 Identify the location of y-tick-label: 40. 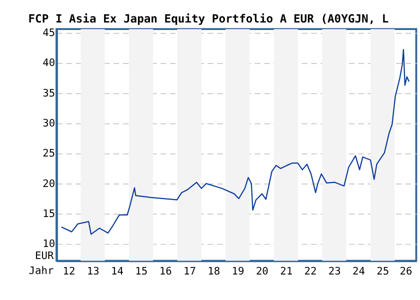
(49, 63).